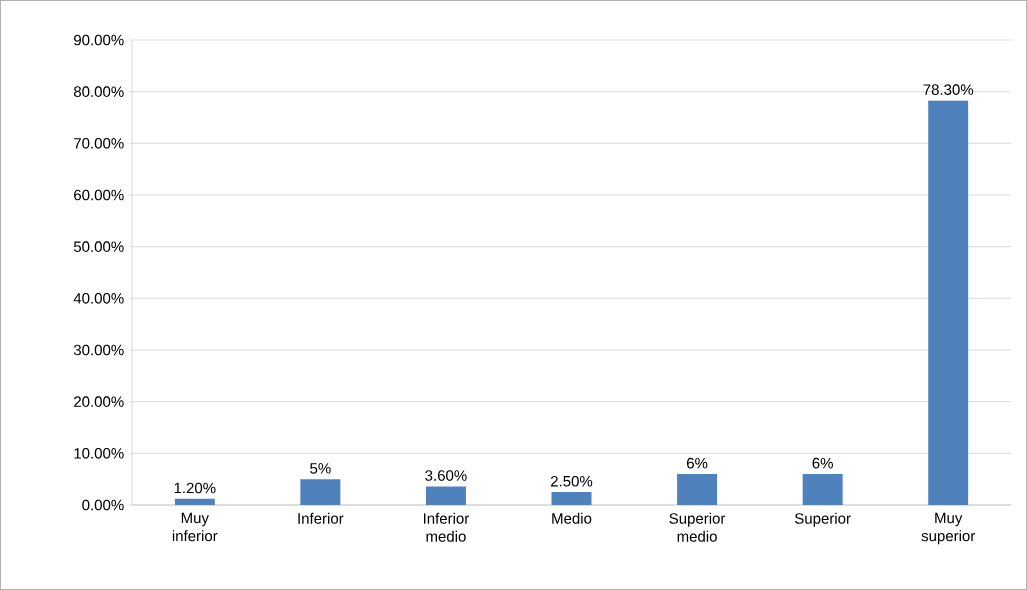 This screenshot has width=1027, height=590. What do you see at coordinates (446, 527) in the screenshot?
I see `x-tick-label: Inferior medio` at bounding box center [446, 527].